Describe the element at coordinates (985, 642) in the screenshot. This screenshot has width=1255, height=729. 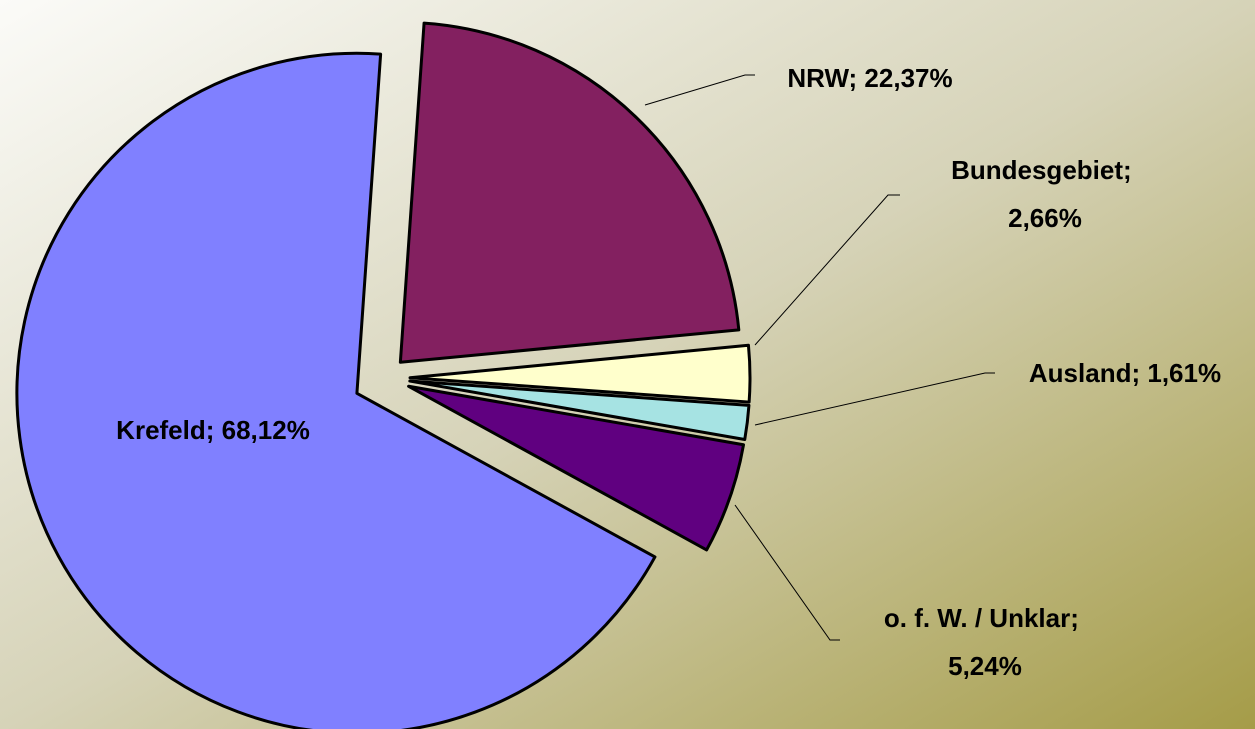
I see `data-label: o. f. W. / Unklar; 5,24%` at that location.